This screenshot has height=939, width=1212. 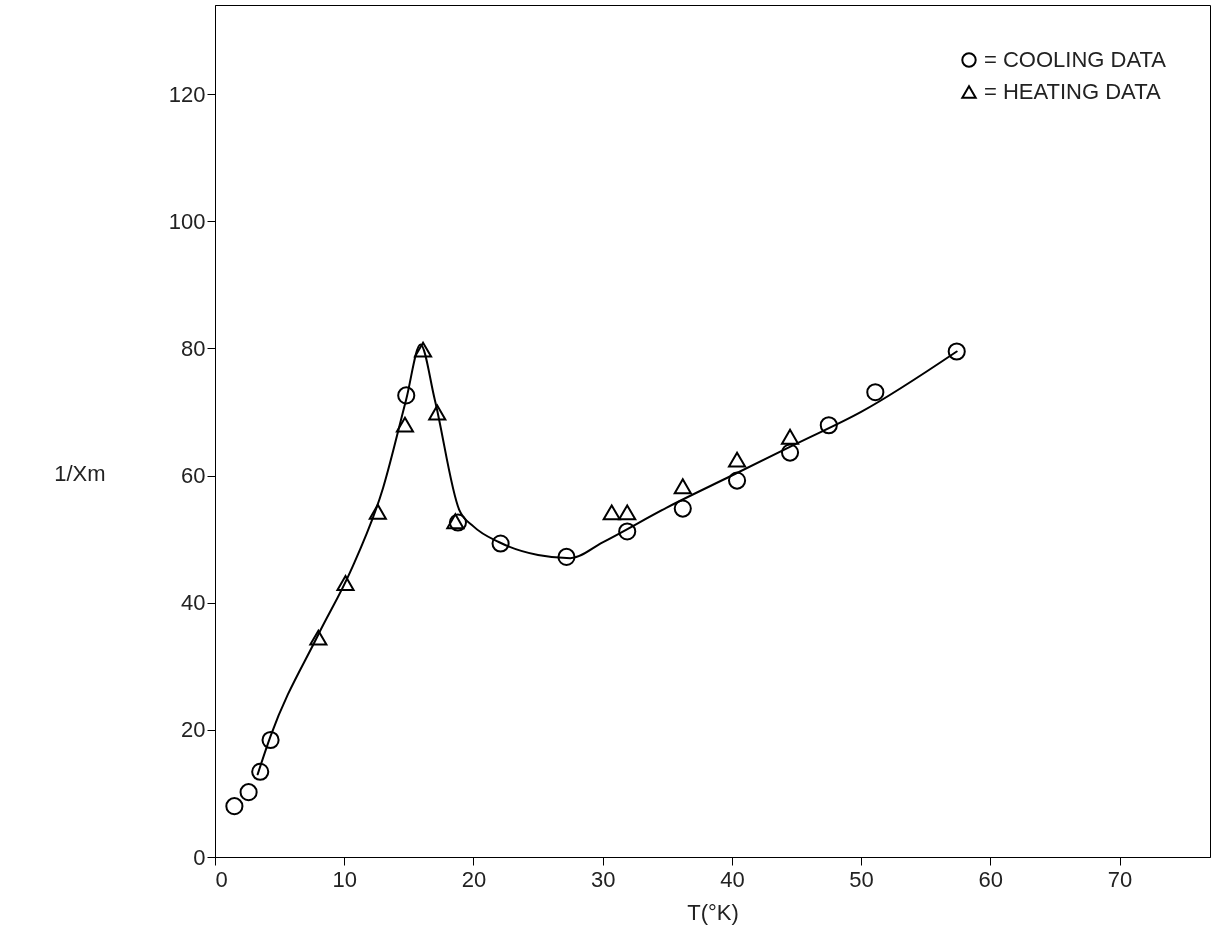 I want to click on y-tick-label: 0, so click(x=199, y=857).